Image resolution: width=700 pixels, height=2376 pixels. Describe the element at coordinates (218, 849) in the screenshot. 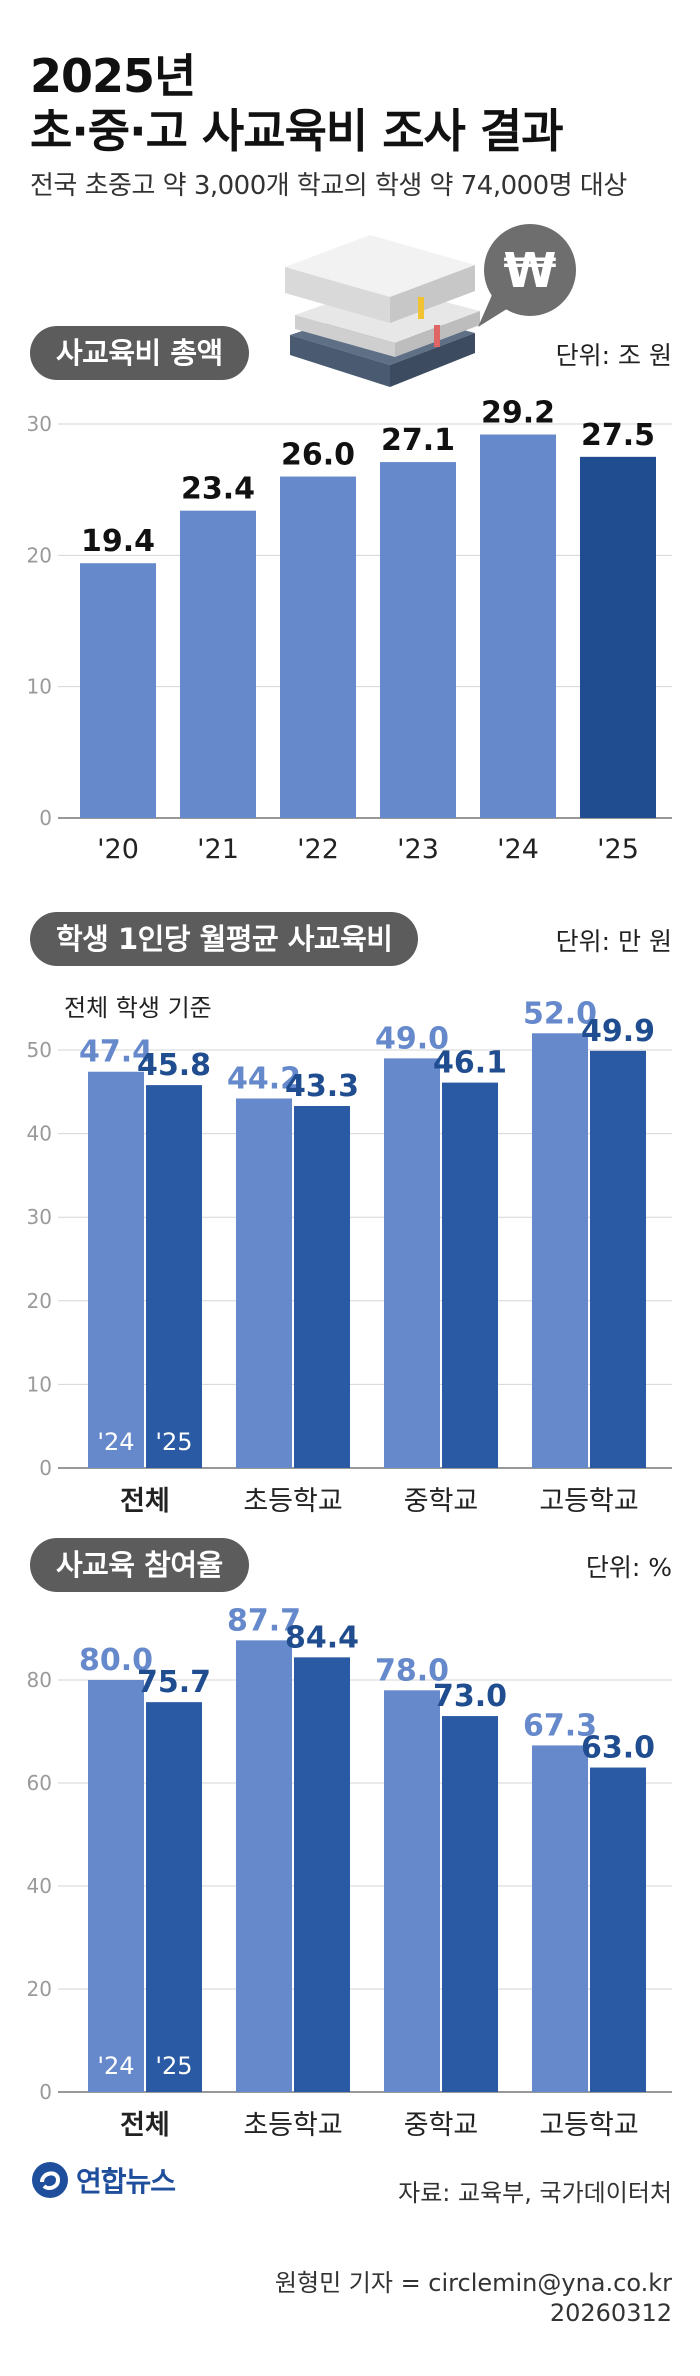

I see `x-tick-label: '21` at that location.